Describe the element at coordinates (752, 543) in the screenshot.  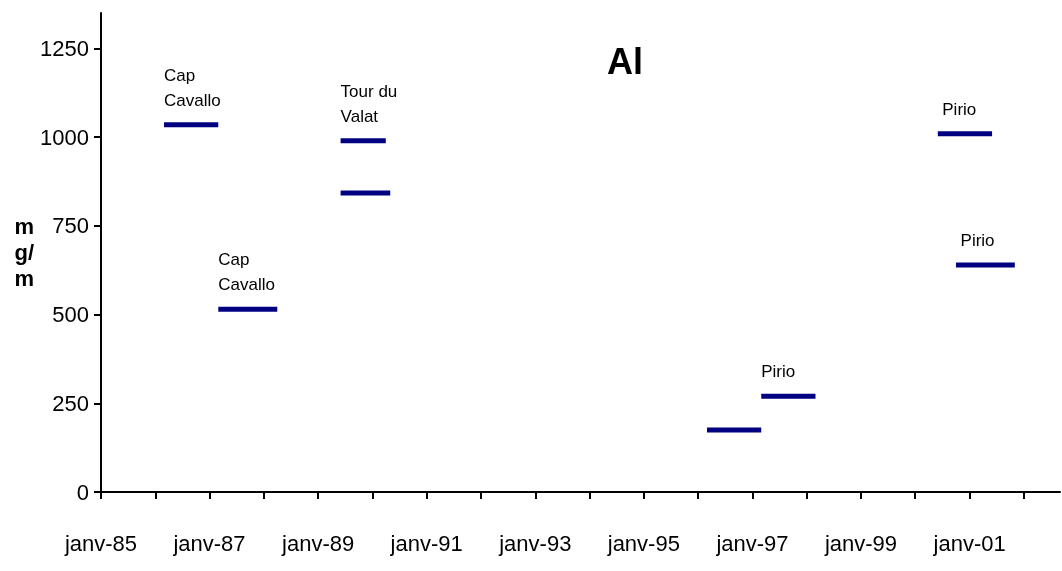
I see `x-tick-label: janv-97` at that location.